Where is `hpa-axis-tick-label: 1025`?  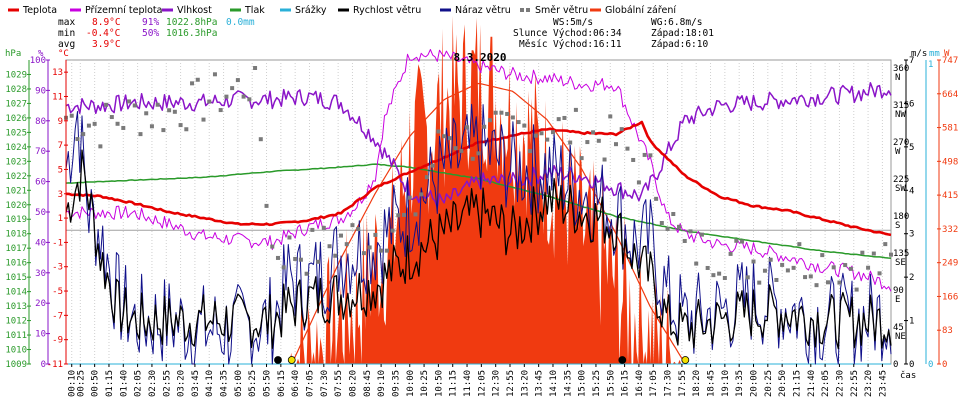 hpa-axis-tick-label: 1025 is located at coordinates (16, 133).